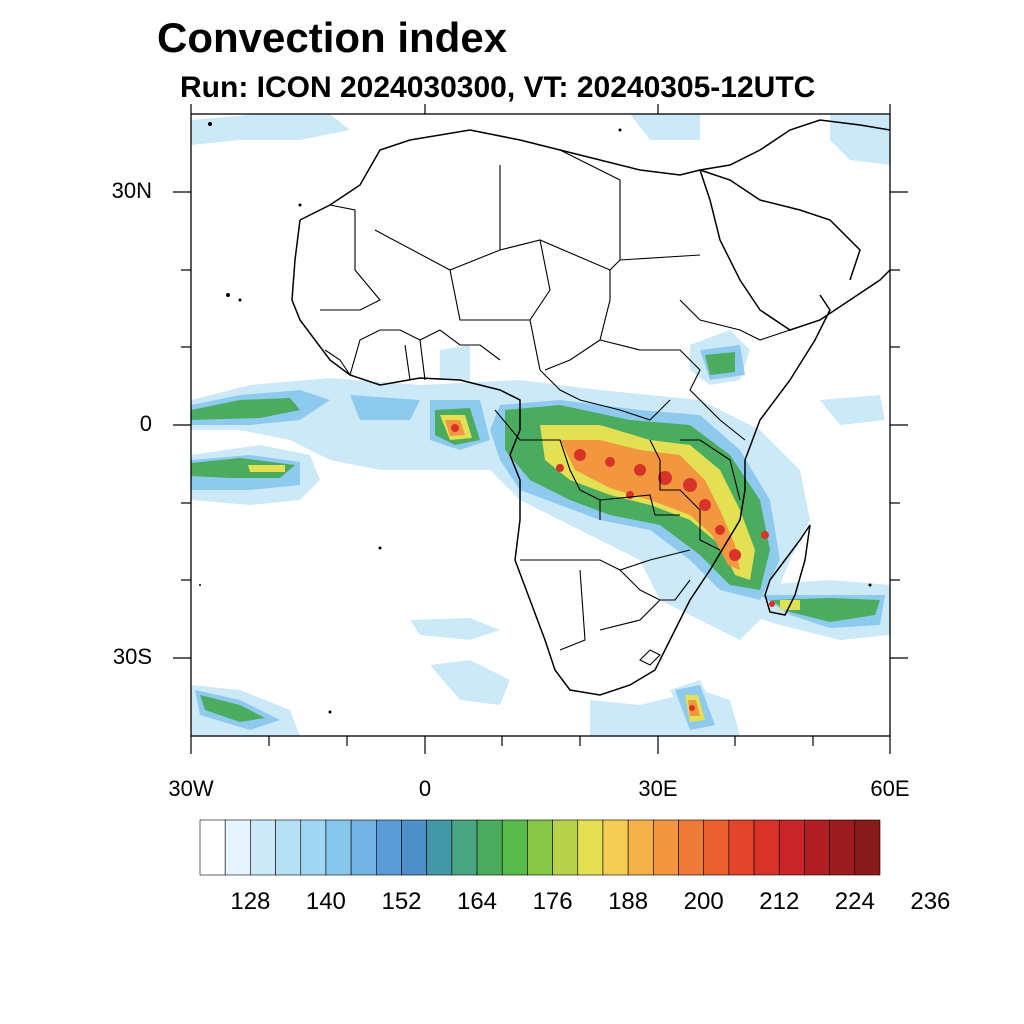 Image resolution: width=1024 pixels, height=1024 pixels. I want to click on x-tick-label-60e: 60E, so click(890, 788).